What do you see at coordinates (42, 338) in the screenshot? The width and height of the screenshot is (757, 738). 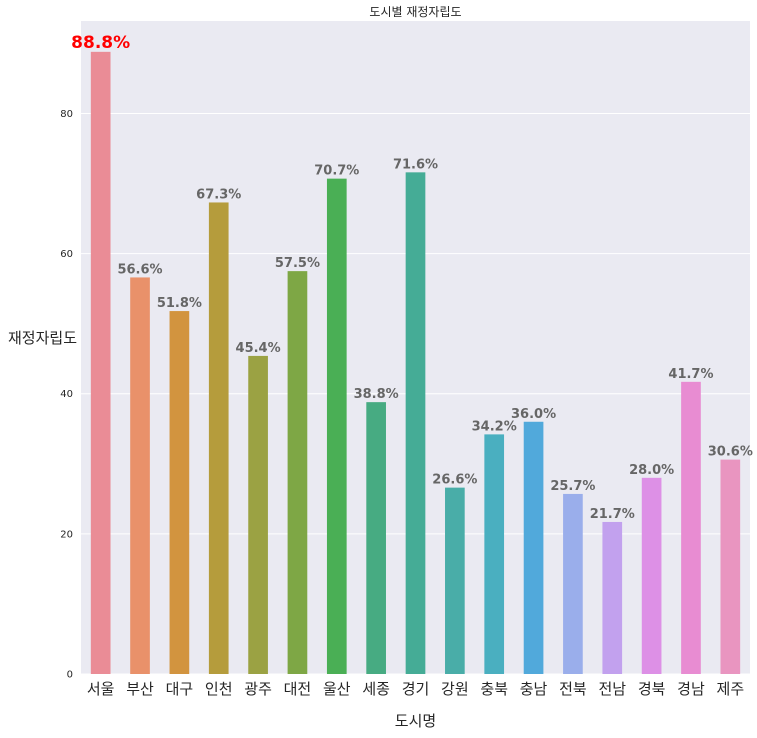 I see `y-axis-label: 재정자립도` at bounding box center [42, 338].